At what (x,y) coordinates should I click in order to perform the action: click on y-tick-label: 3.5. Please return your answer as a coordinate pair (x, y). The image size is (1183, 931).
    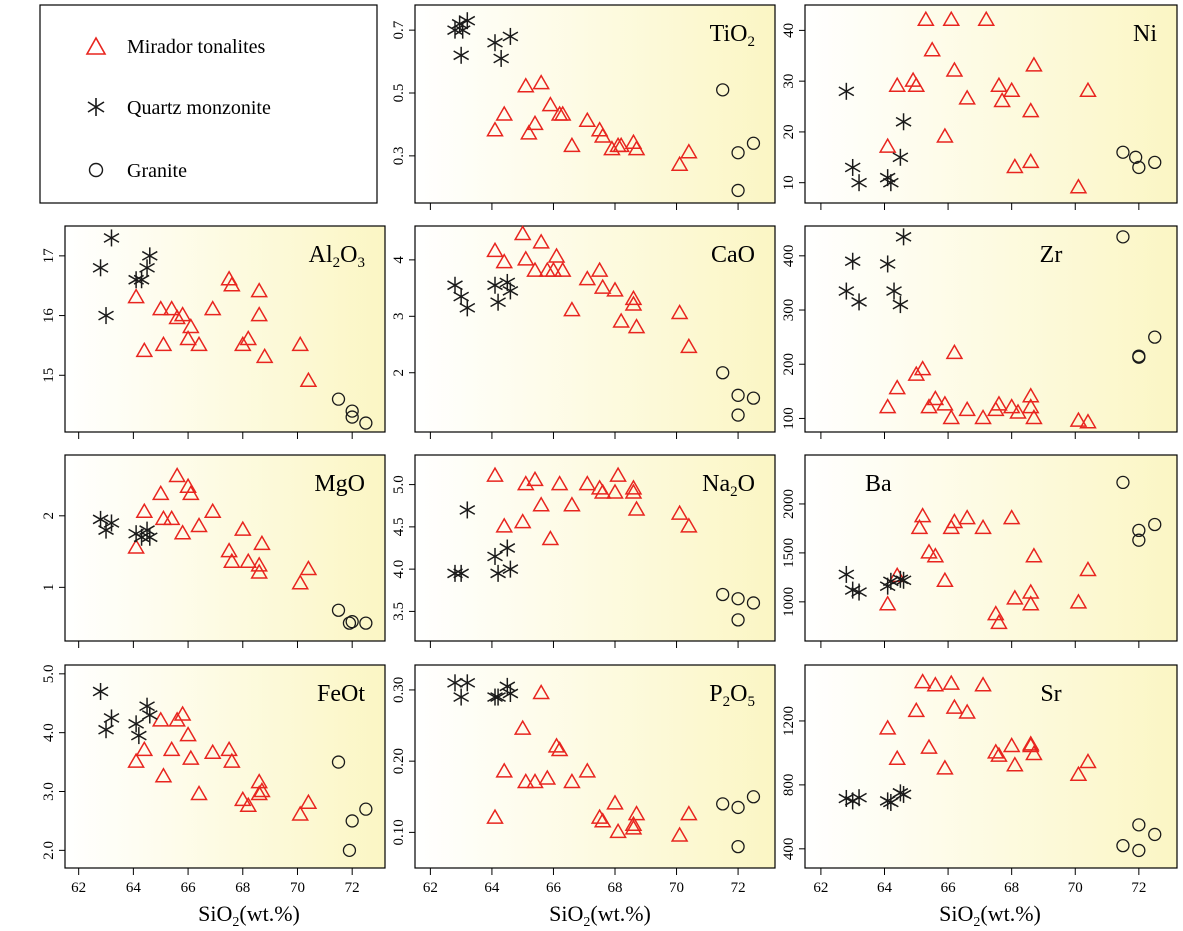
    Looking at the image, I should click on (399, 611).